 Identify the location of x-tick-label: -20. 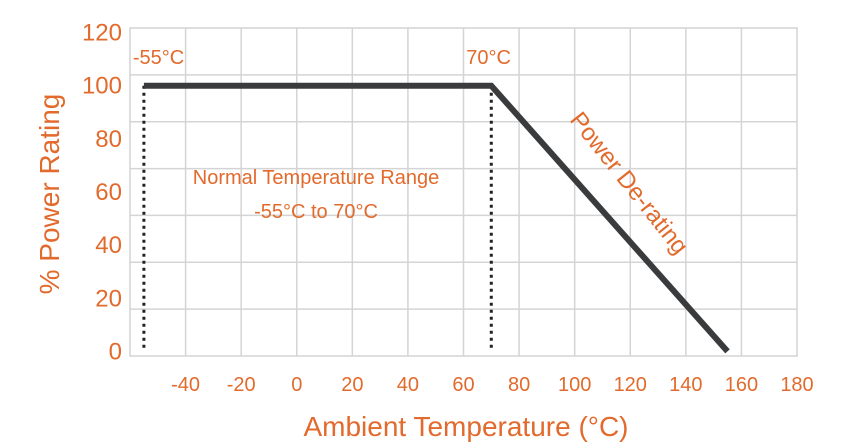
(241, 385).